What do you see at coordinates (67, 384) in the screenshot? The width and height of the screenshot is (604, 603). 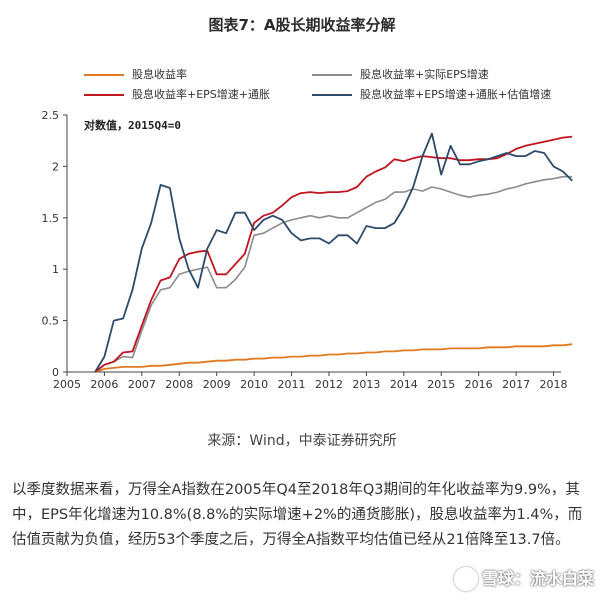 I see `x-tick-label: 2005` at bounding box center [67, 384].